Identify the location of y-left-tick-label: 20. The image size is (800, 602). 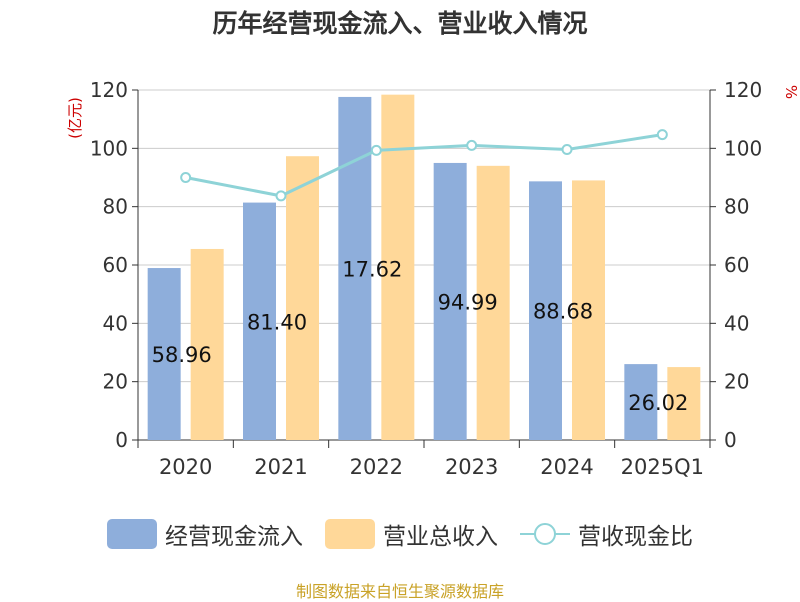
(115, 382).